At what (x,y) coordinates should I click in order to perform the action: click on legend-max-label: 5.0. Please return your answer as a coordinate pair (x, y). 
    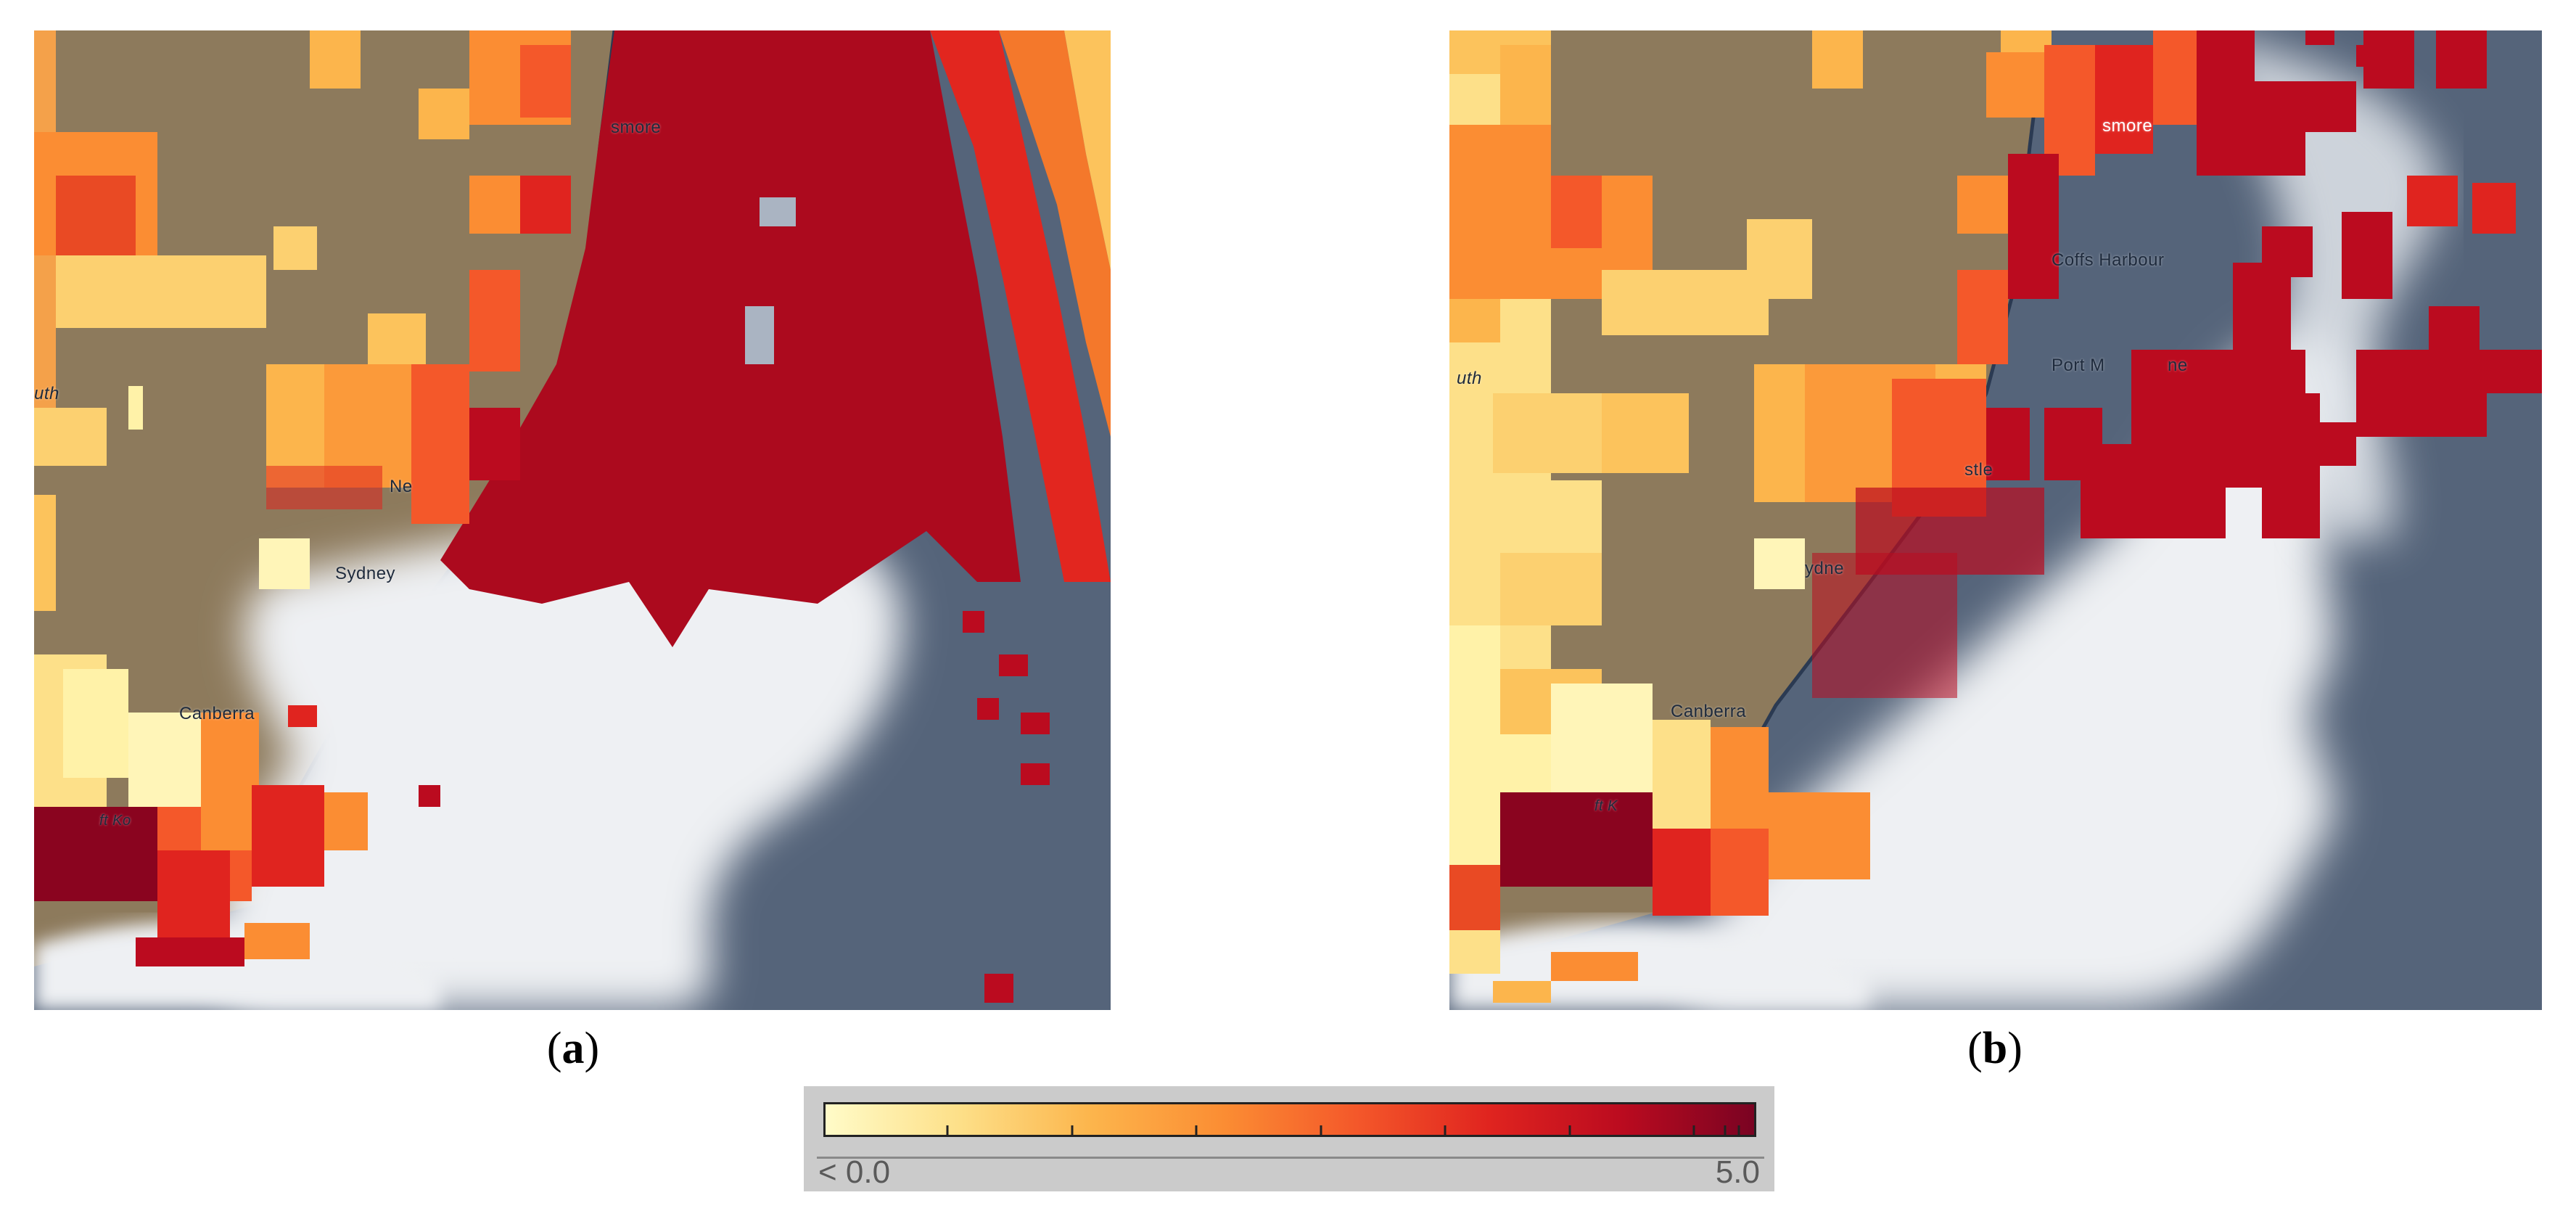
    Looking at the image, I should click on (1737, 1172).